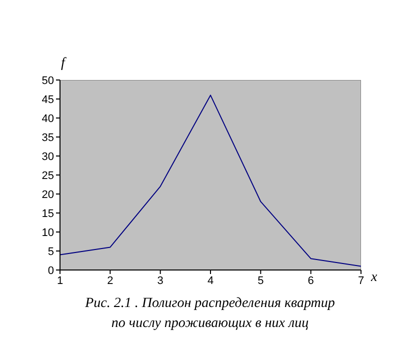  What do you see at coordinates (48, 232) in the screenshot?
I see `y-tick-label: 10` at bounding box center [48, 232].